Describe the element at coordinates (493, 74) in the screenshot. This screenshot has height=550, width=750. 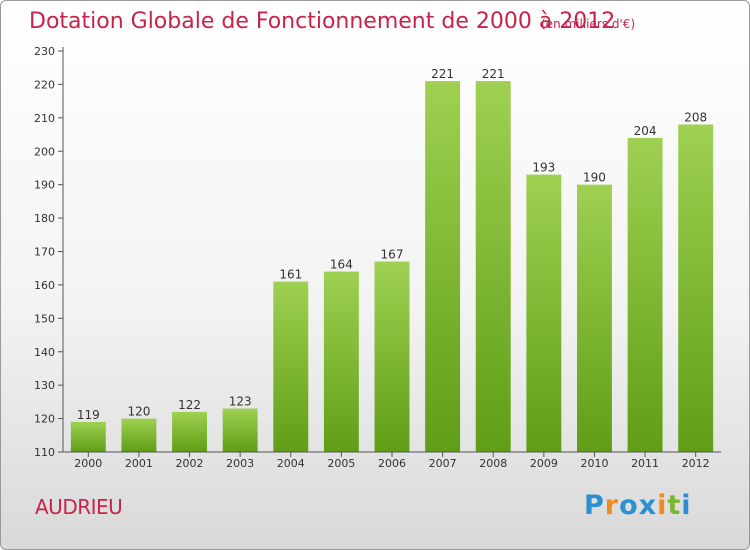
I see `data-label-2008: 221` at that location.